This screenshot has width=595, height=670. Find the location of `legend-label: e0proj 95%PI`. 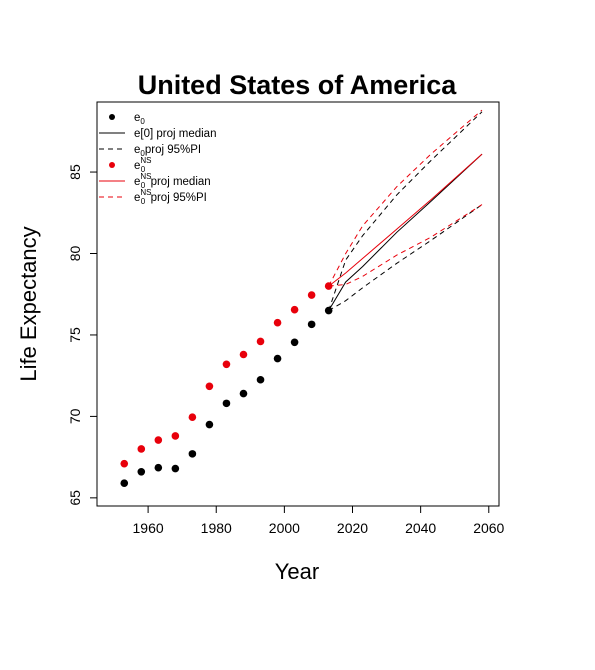

legend-label: e0proj 95%PI is located at coordinates (167, 151).